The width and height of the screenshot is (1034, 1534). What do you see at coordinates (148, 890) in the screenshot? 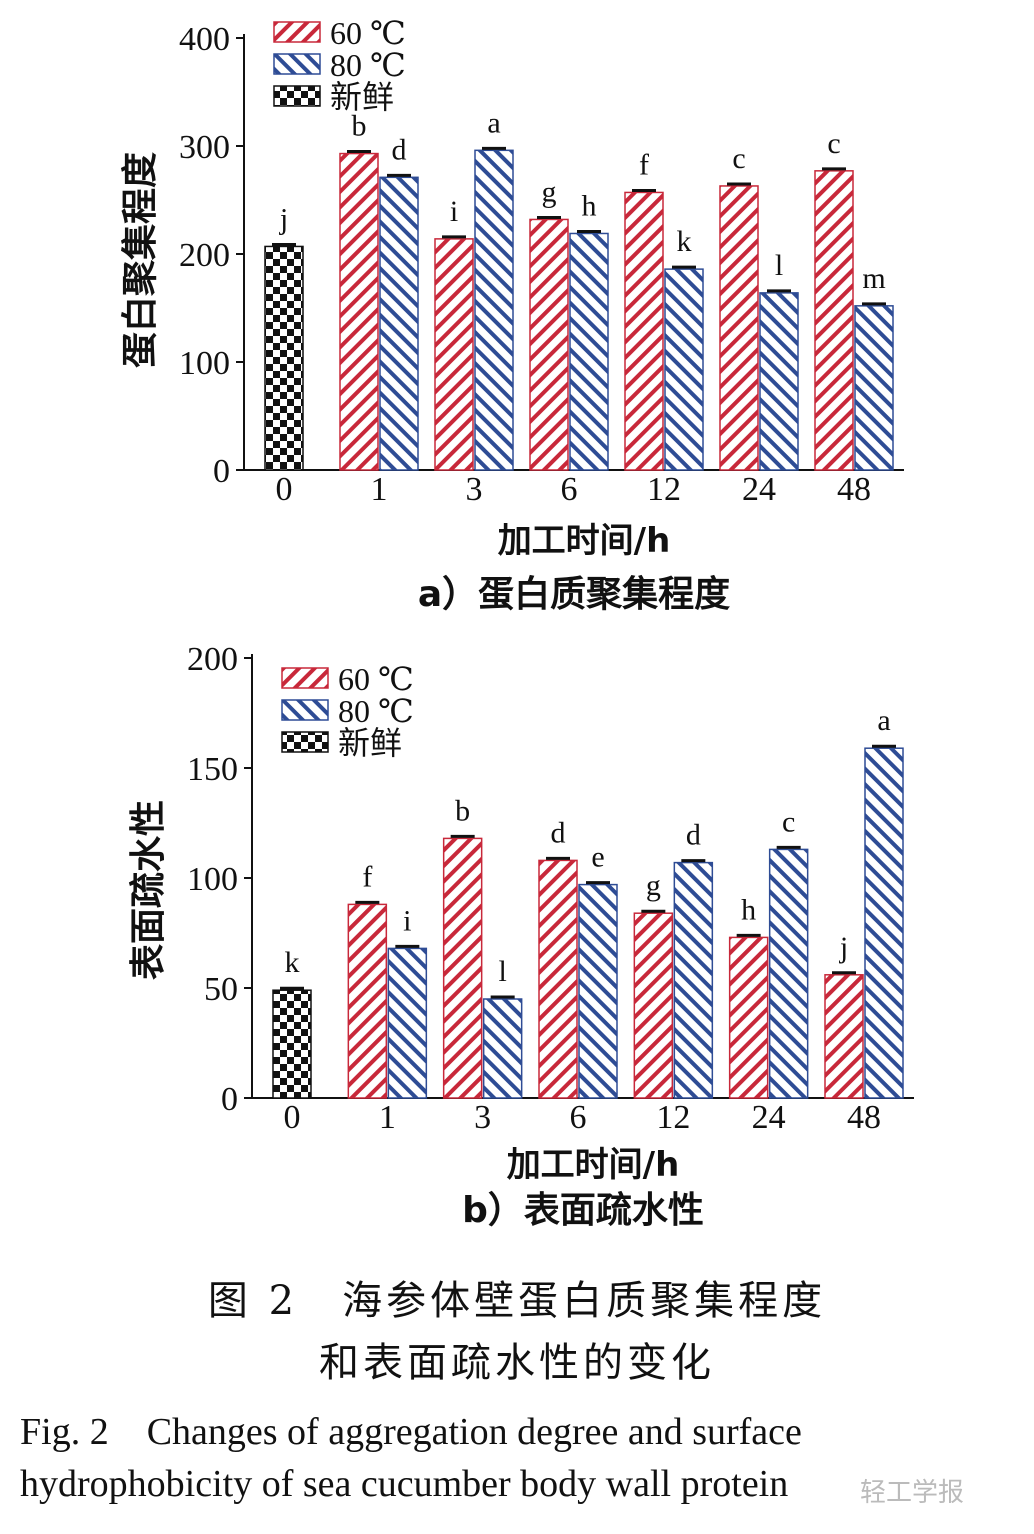
I see `y-axis-label: 表面疏水性` at bounding box center [148, 890].